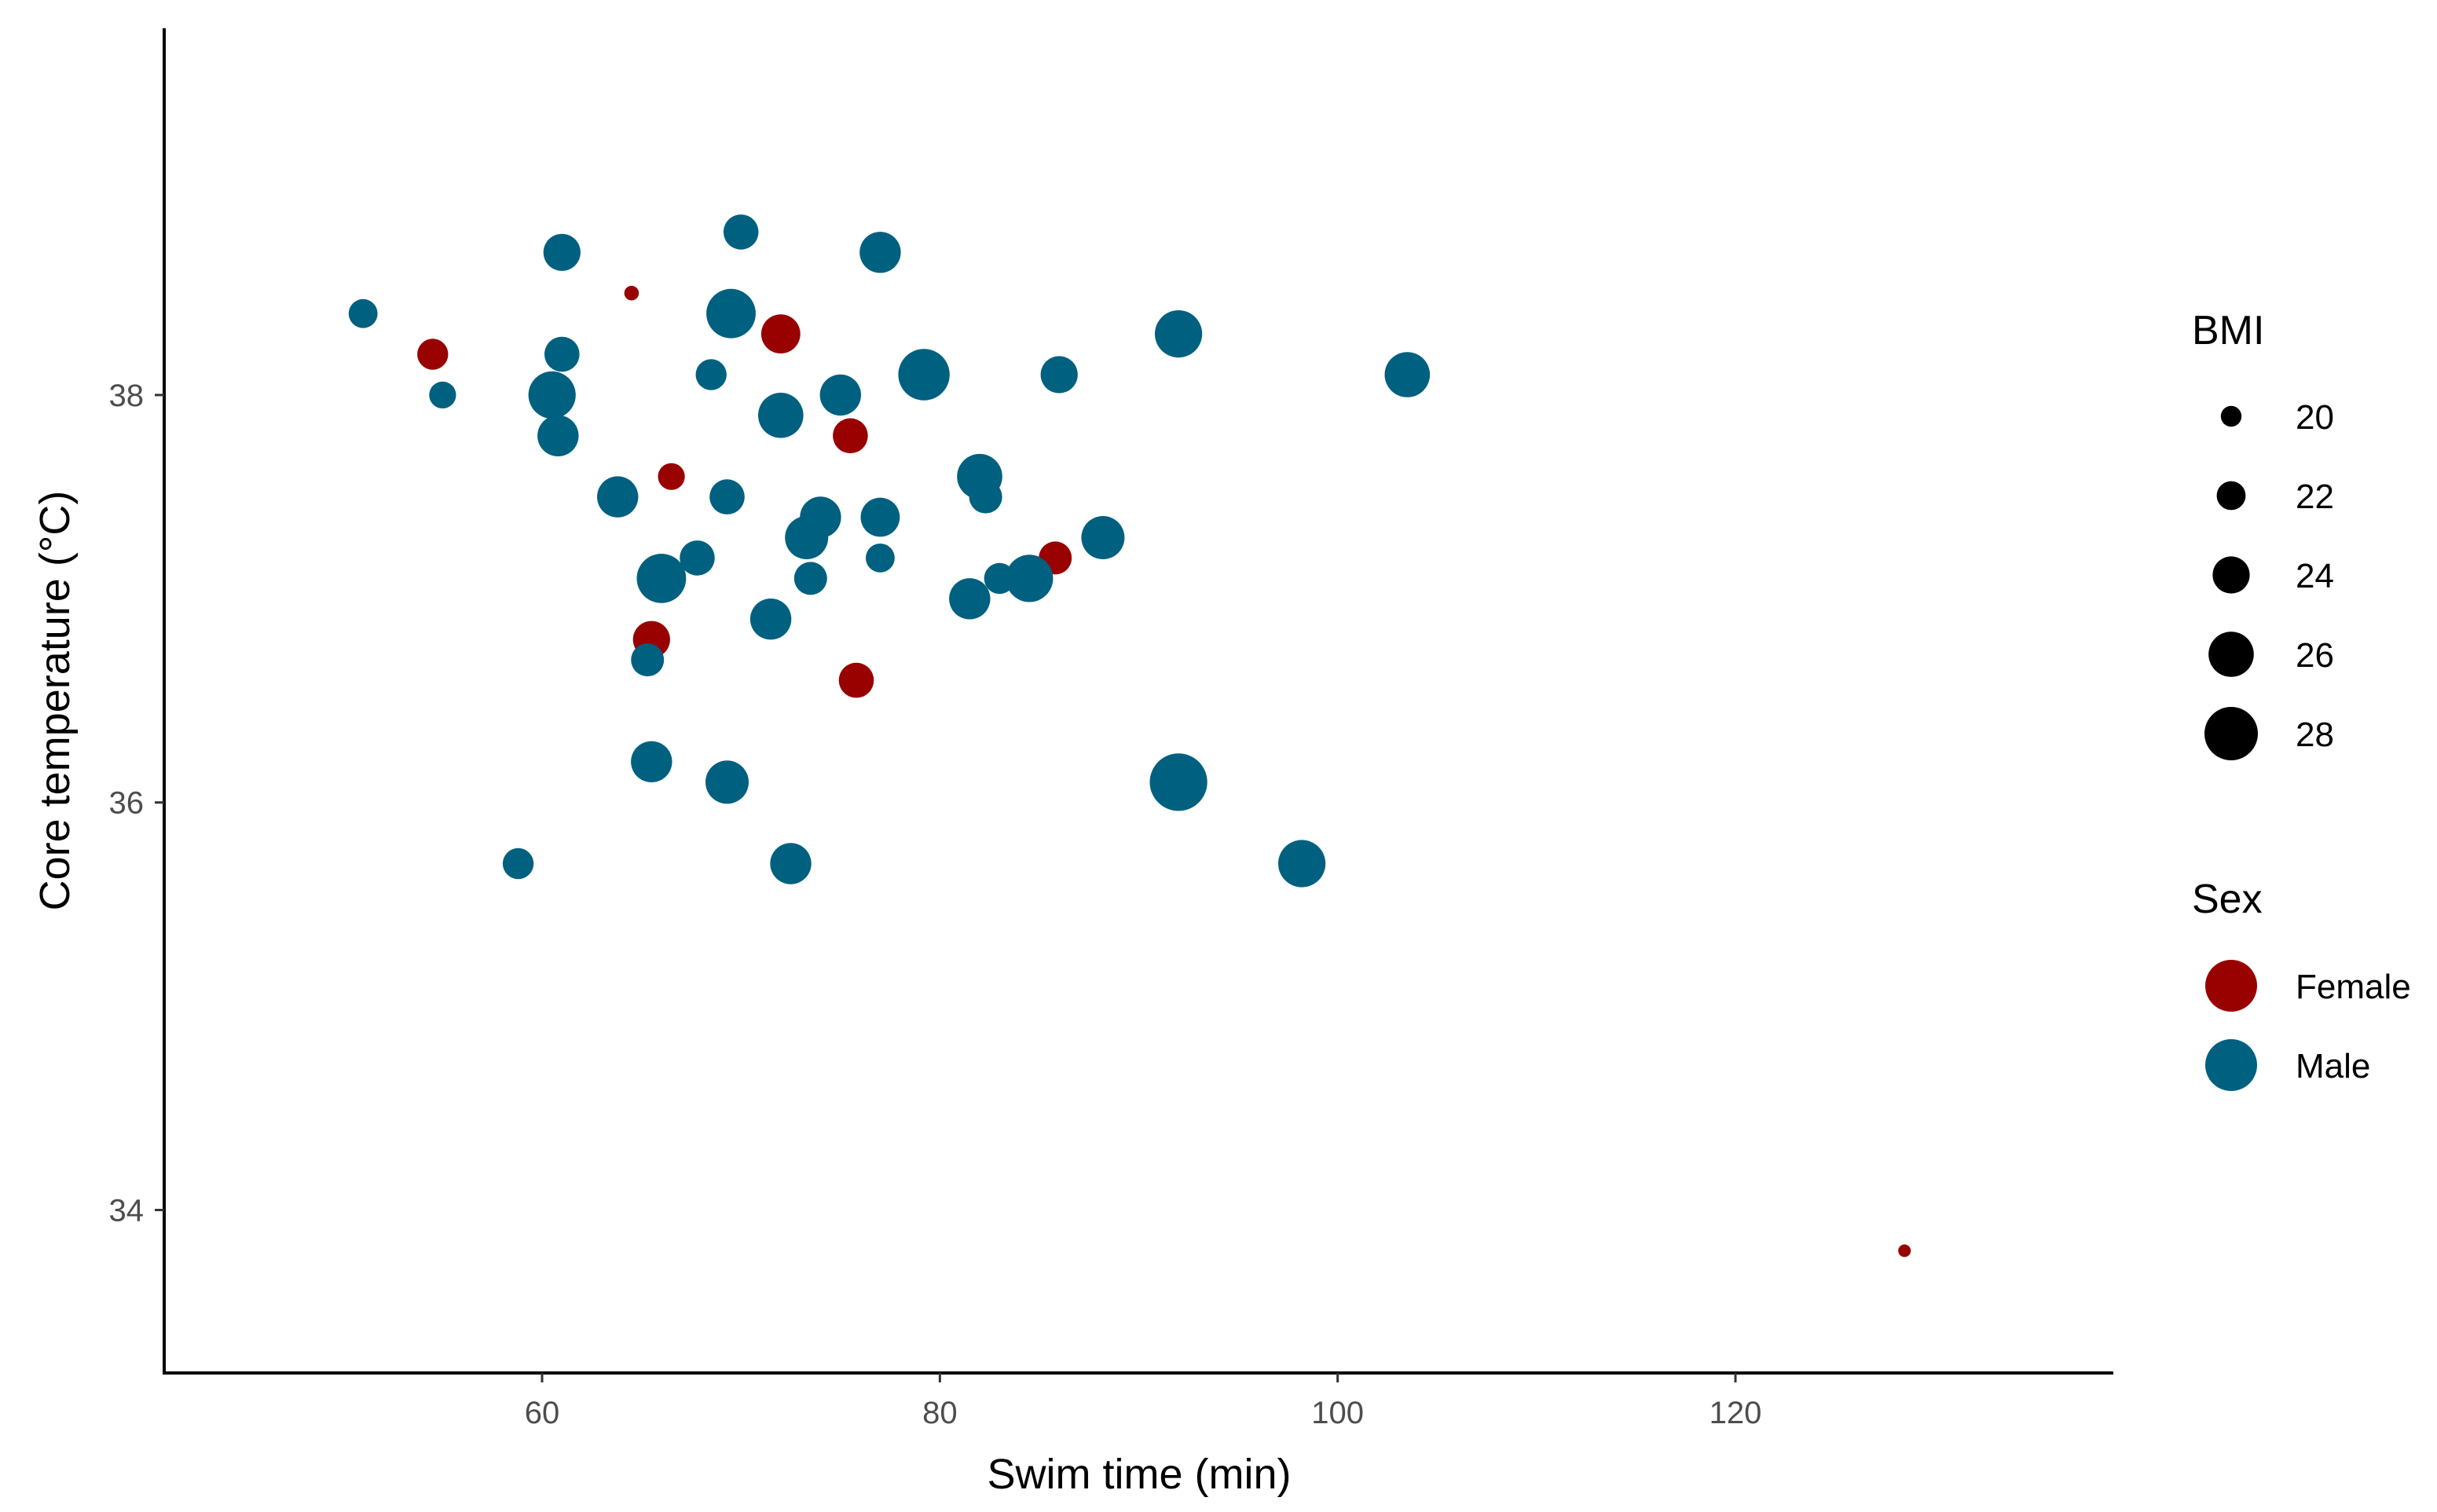 The image size is (2437, 1512). Describe the element at coordinates (1736, 1413) in the screenshot. I see `x-tick-label-3: 120` at that location.